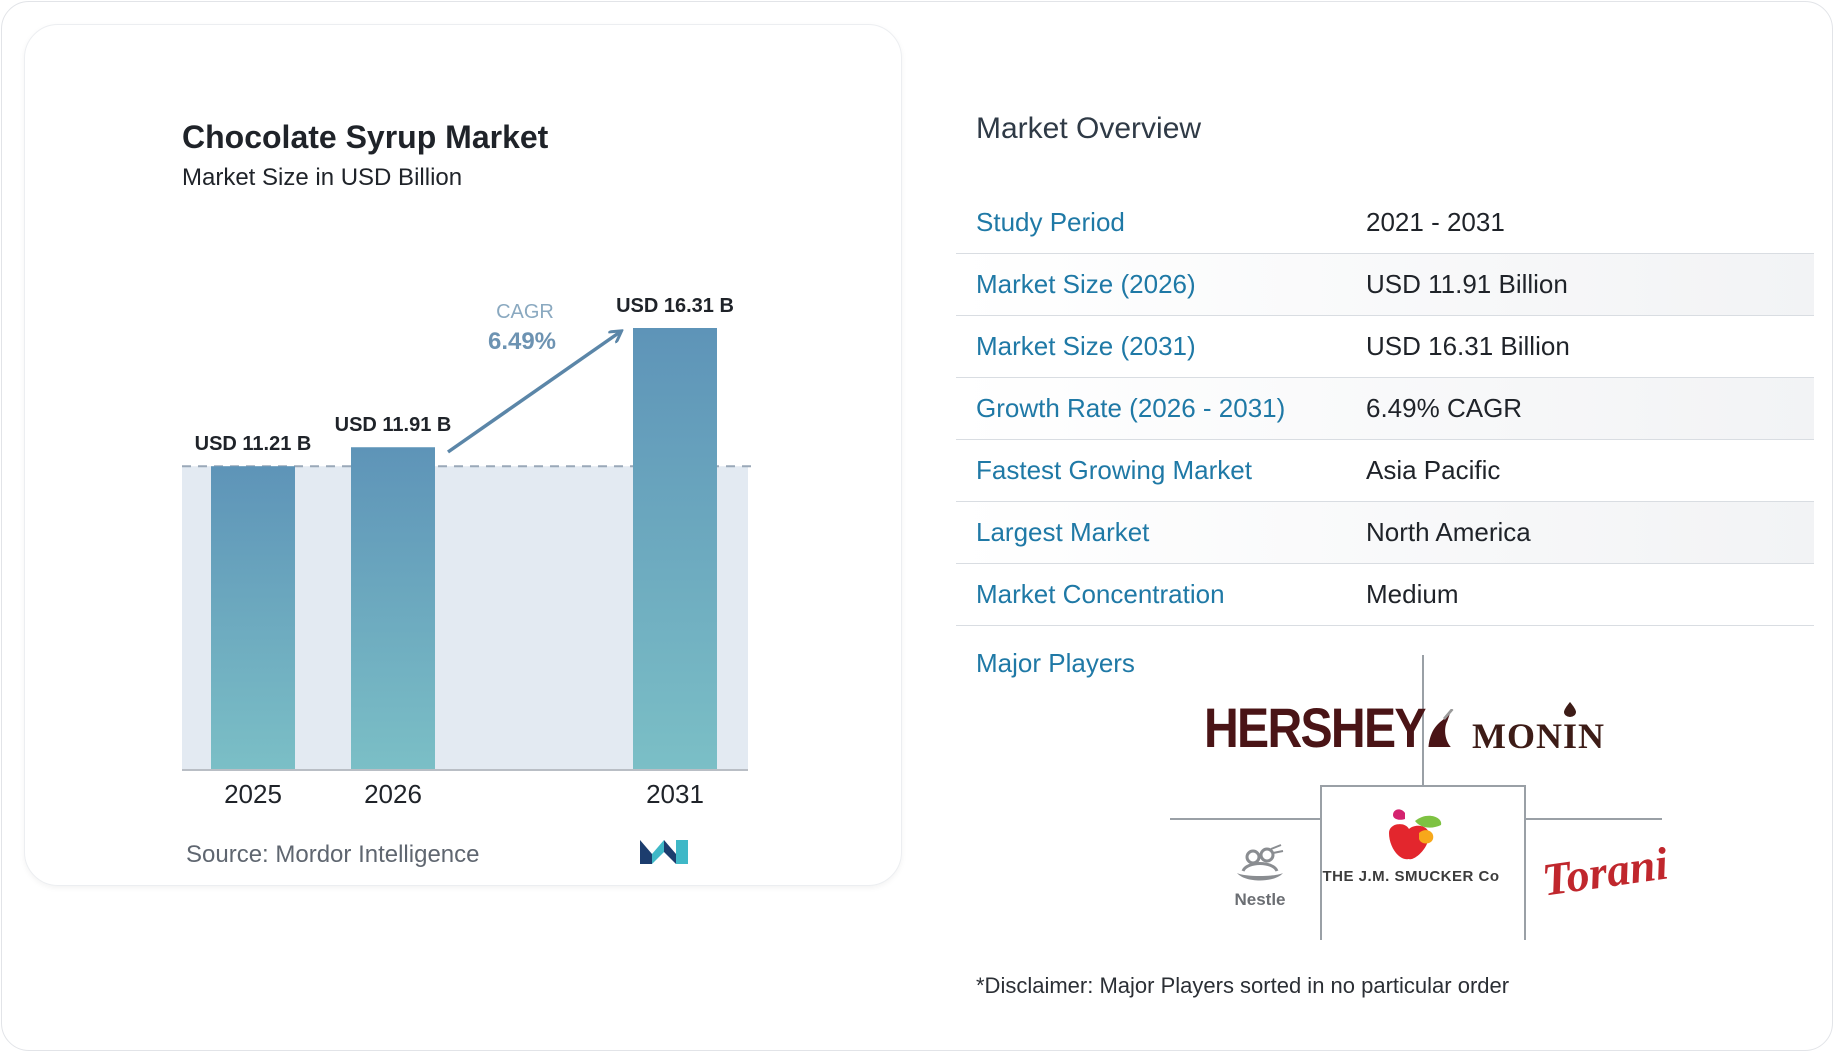 Image resolution: width=1836 pixels, height=1054 pixels. What do you see at coordinates (675, 549) in the screenshot?
I see `bar-2031` at bounding box center [675, 549].